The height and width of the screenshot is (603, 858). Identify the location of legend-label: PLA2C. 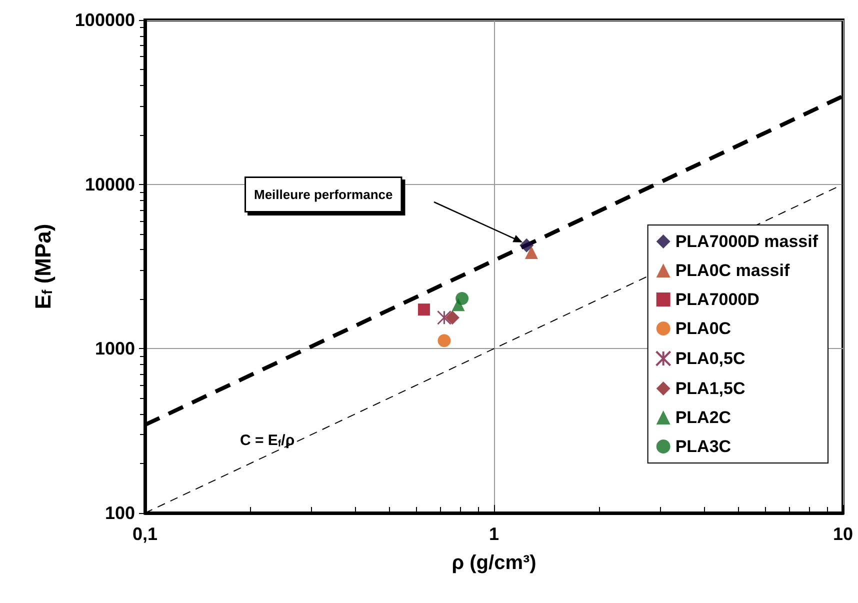
(703, 417).